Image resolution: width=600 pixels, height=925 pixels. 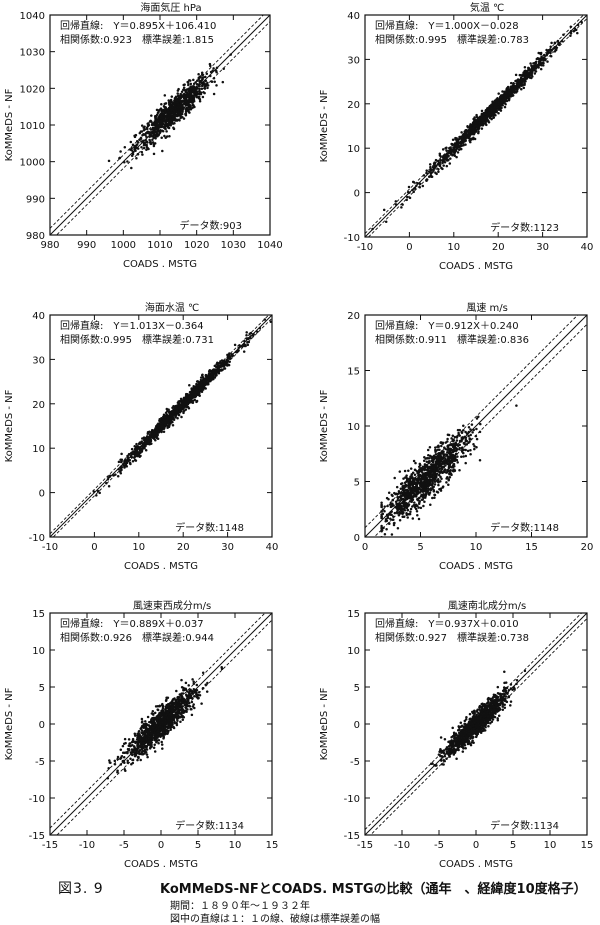 I want to click on chart-title: 気温 ℃, so click(x=487, y=7).